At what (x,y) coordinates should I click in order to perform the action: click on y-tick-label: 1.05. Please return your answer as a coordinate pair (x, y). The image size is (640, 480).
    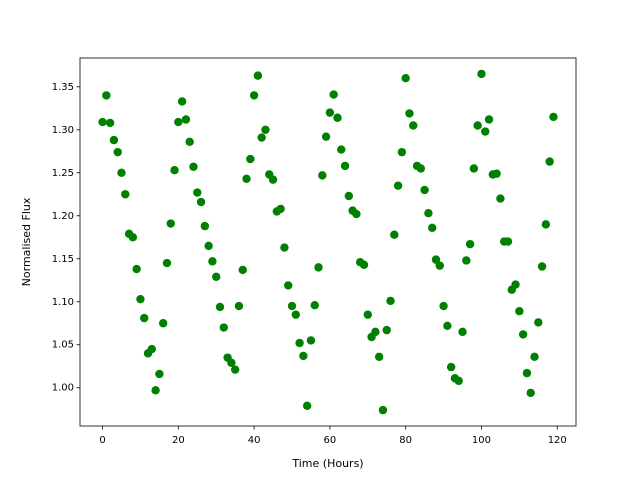
    Looking at the image, I should click on (63, 345).